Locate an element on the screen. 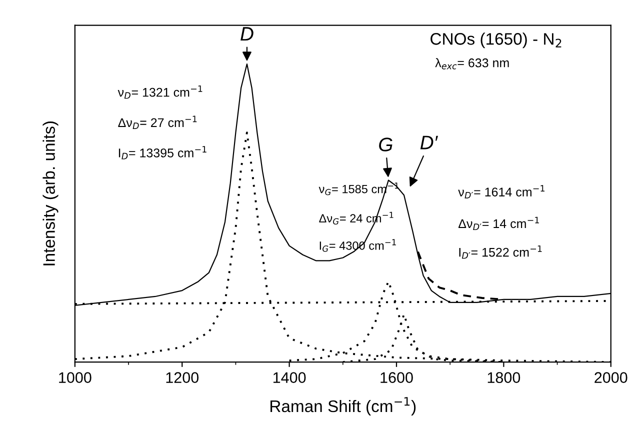 The height and width of the screenshot is (421, 635). annotation: D is located at coordinates (247, 34).